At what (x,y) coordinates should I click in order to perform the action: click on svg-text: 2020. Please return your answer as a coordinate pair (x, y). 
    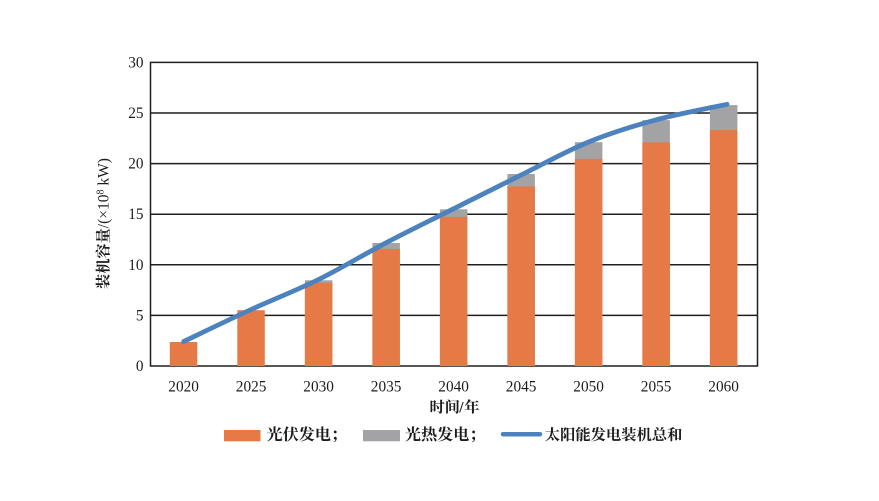
    Looking at the image, I should click on (183, 387).